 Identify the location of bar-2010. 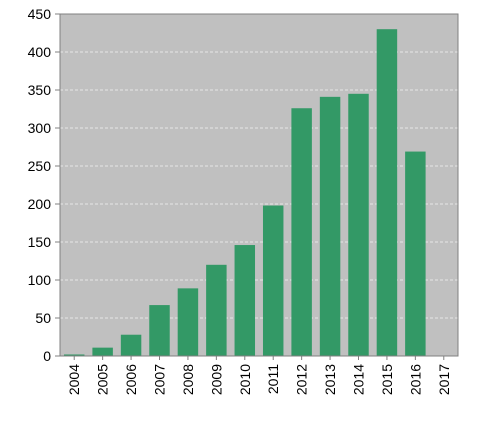
(245, 300).